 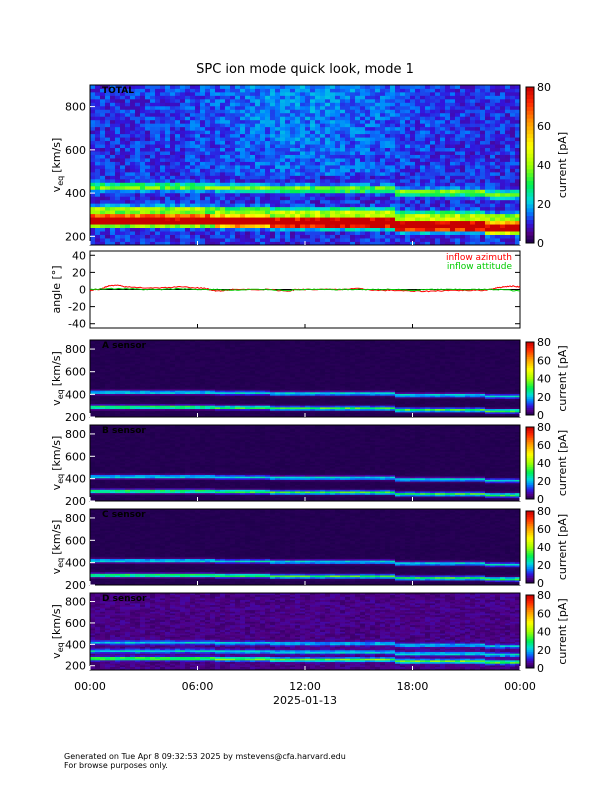 What do you see at coordinates (530, 132) in the screenshot?
I see `colorbar-cell` at bounding box center [530, 132].